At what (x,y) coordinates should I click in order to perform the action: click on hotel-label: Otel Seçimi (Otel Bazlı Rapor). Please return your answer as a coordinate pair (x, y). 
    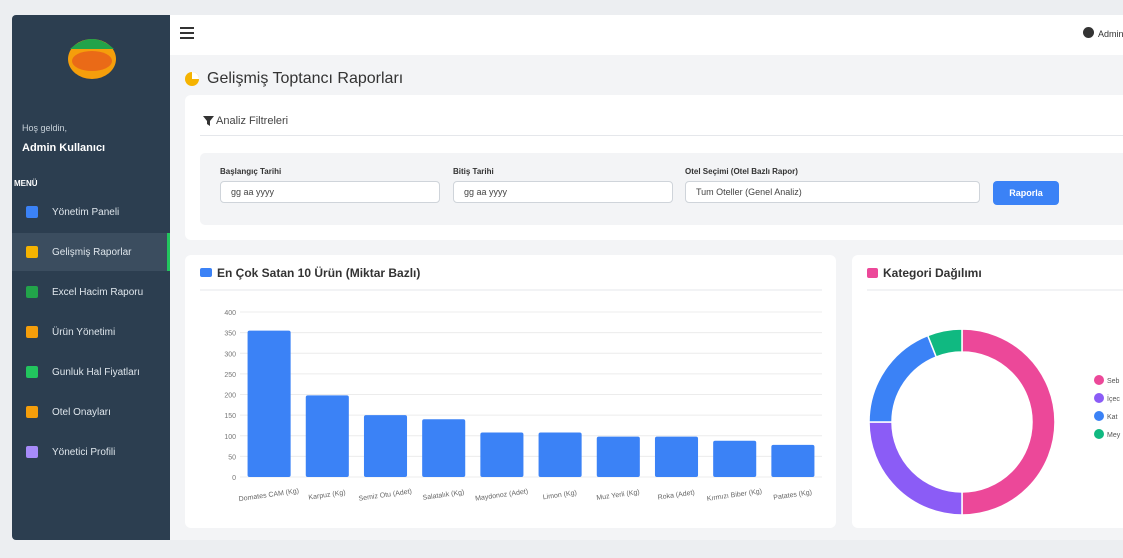
    Looking at the image, I should click on (741, 171).